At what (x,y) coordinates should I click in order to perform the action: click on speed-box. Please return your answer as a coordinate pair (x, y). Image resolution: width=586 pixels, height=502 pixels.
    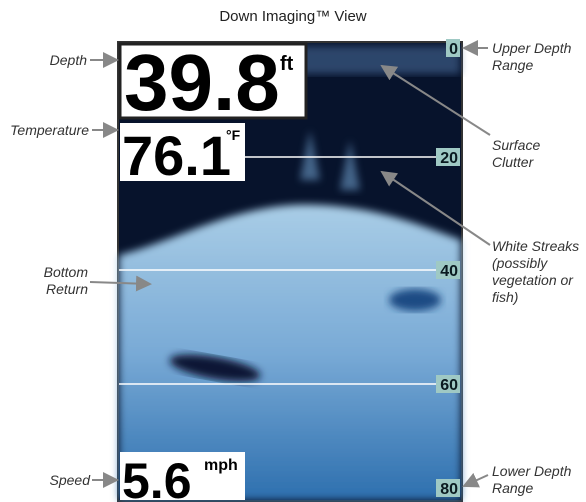
    Looking at the image, I should click on (182, 476).